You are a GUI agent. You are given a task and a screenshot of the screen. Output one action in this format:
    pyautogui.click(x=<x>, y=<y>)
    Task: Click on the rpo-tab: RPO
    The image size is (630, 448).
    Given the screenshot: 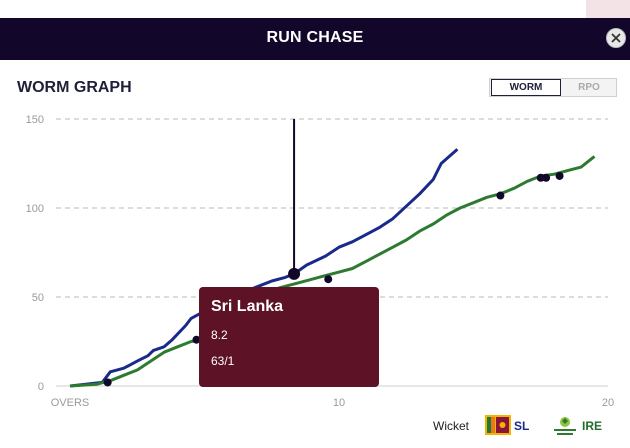 What is the action you would take?
    pyautogui.click(x=589, y=87)
    